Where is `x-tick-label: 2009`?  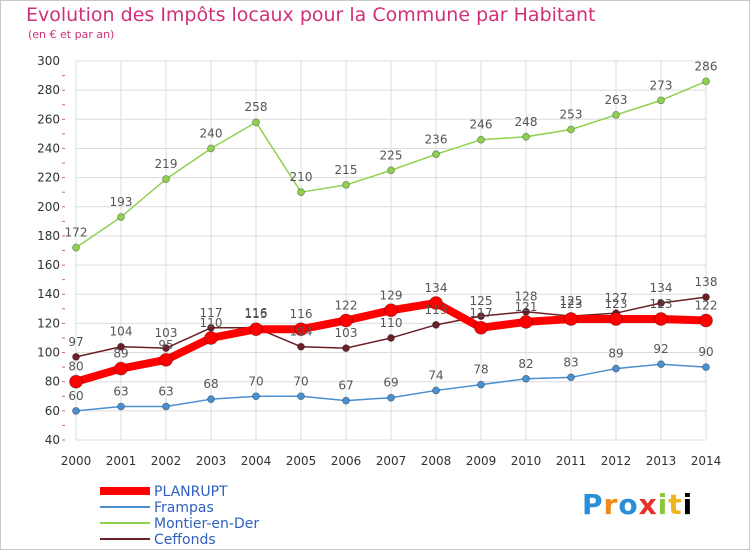
x-tick-label: 2009 is located at coordinates (481, 461).